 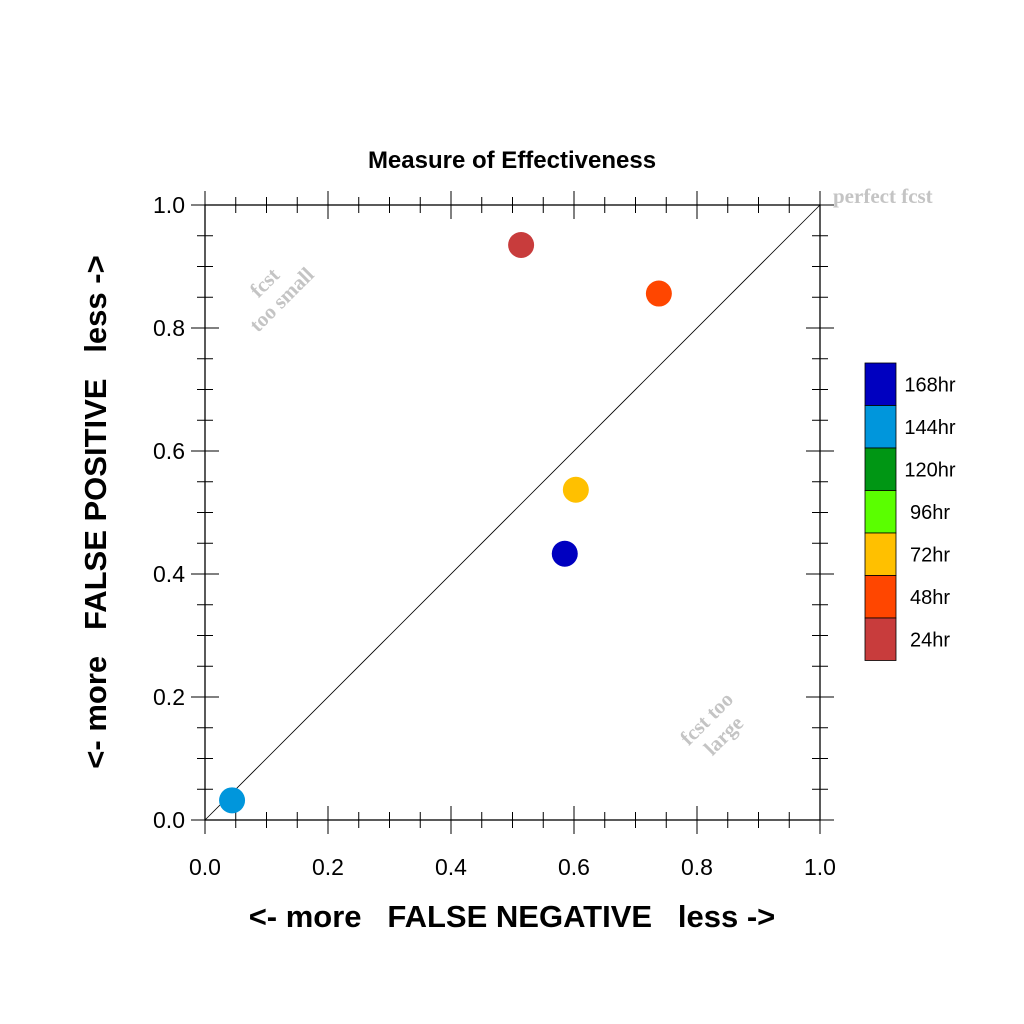 What do you see at coordinates (281, 299) in the screenshot?
I see `annotation-too-small: fcst too small` at bounding box center [281, 299].